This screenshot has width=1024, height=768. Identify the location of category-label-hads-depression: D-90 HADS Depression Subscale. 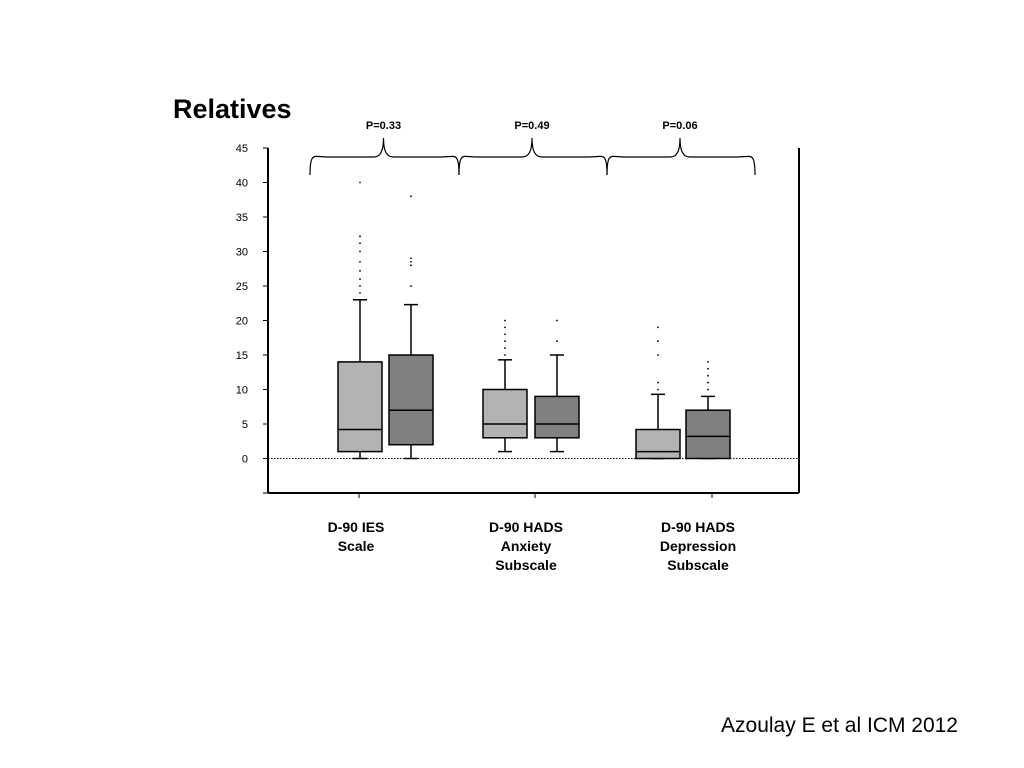
(698, 546).